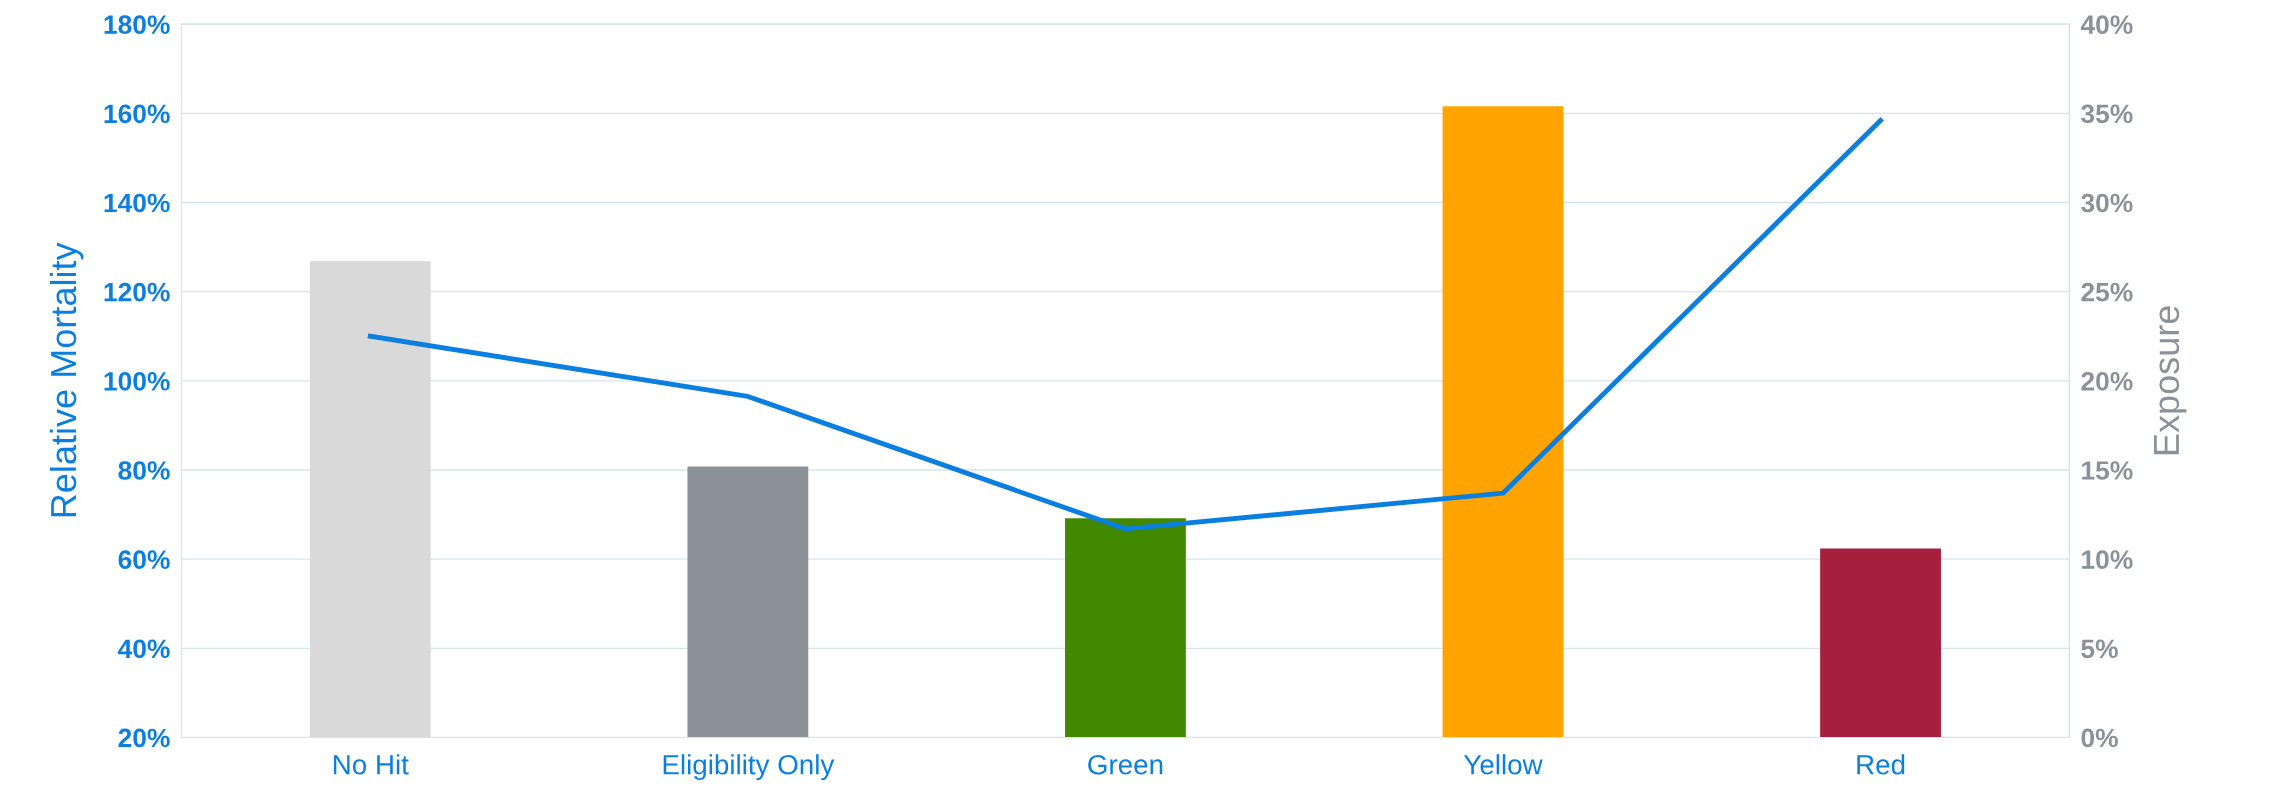 This screenshot has height=806, width=2269. I want to click on x-tick-label: Green, so click(1125, 764).